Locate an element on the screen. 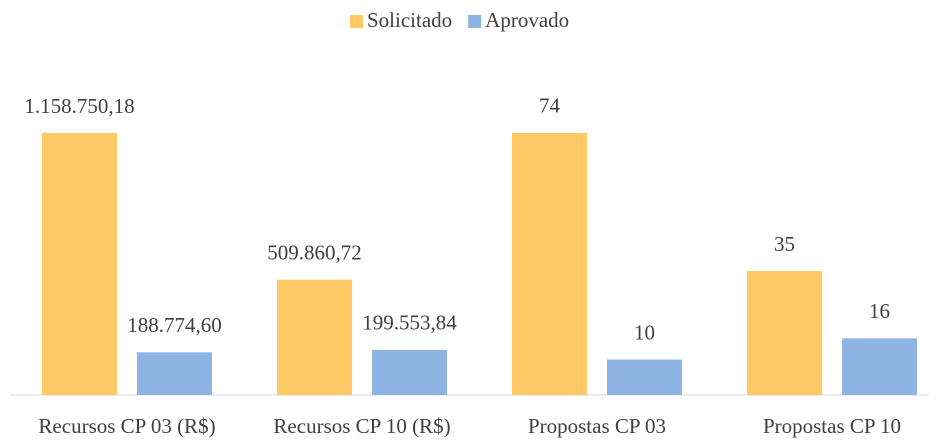  data-label: 16 is located at coordinates (879, 311).